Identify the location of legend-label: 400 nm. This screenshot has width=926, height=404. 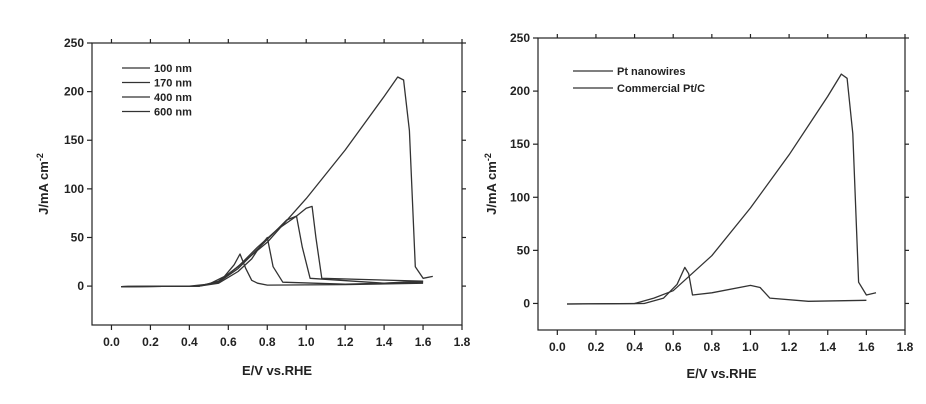
(173, 98).